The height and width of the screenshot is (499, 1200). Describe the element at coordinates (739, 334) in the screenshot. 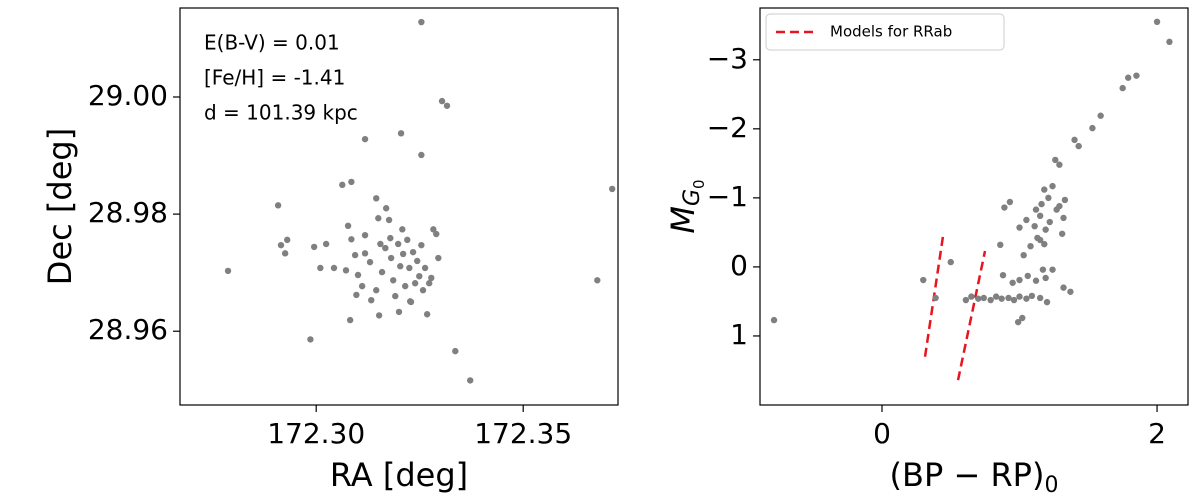

I see `y-tick-label: 1` at that location.